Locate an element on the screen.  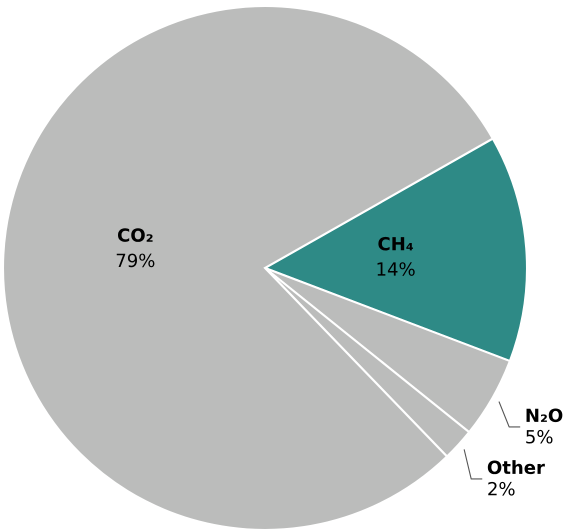
data-label: 2% is located at coordinates (501, 489).